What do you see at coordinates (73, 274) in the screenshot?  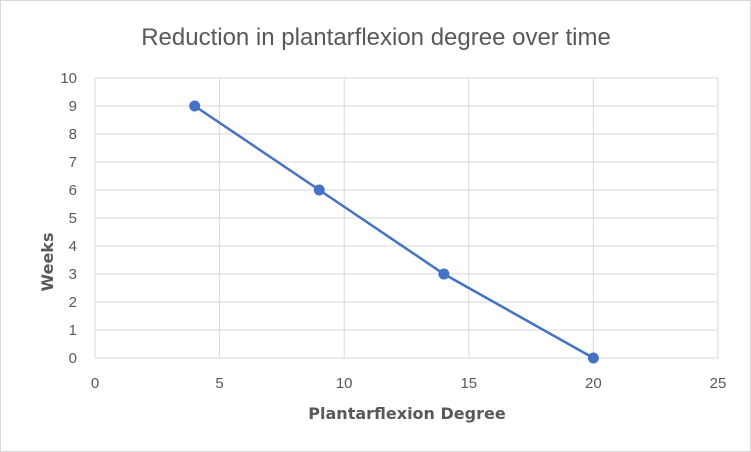 I see `y-tick-label: 3` at bounding box center [73, 274].